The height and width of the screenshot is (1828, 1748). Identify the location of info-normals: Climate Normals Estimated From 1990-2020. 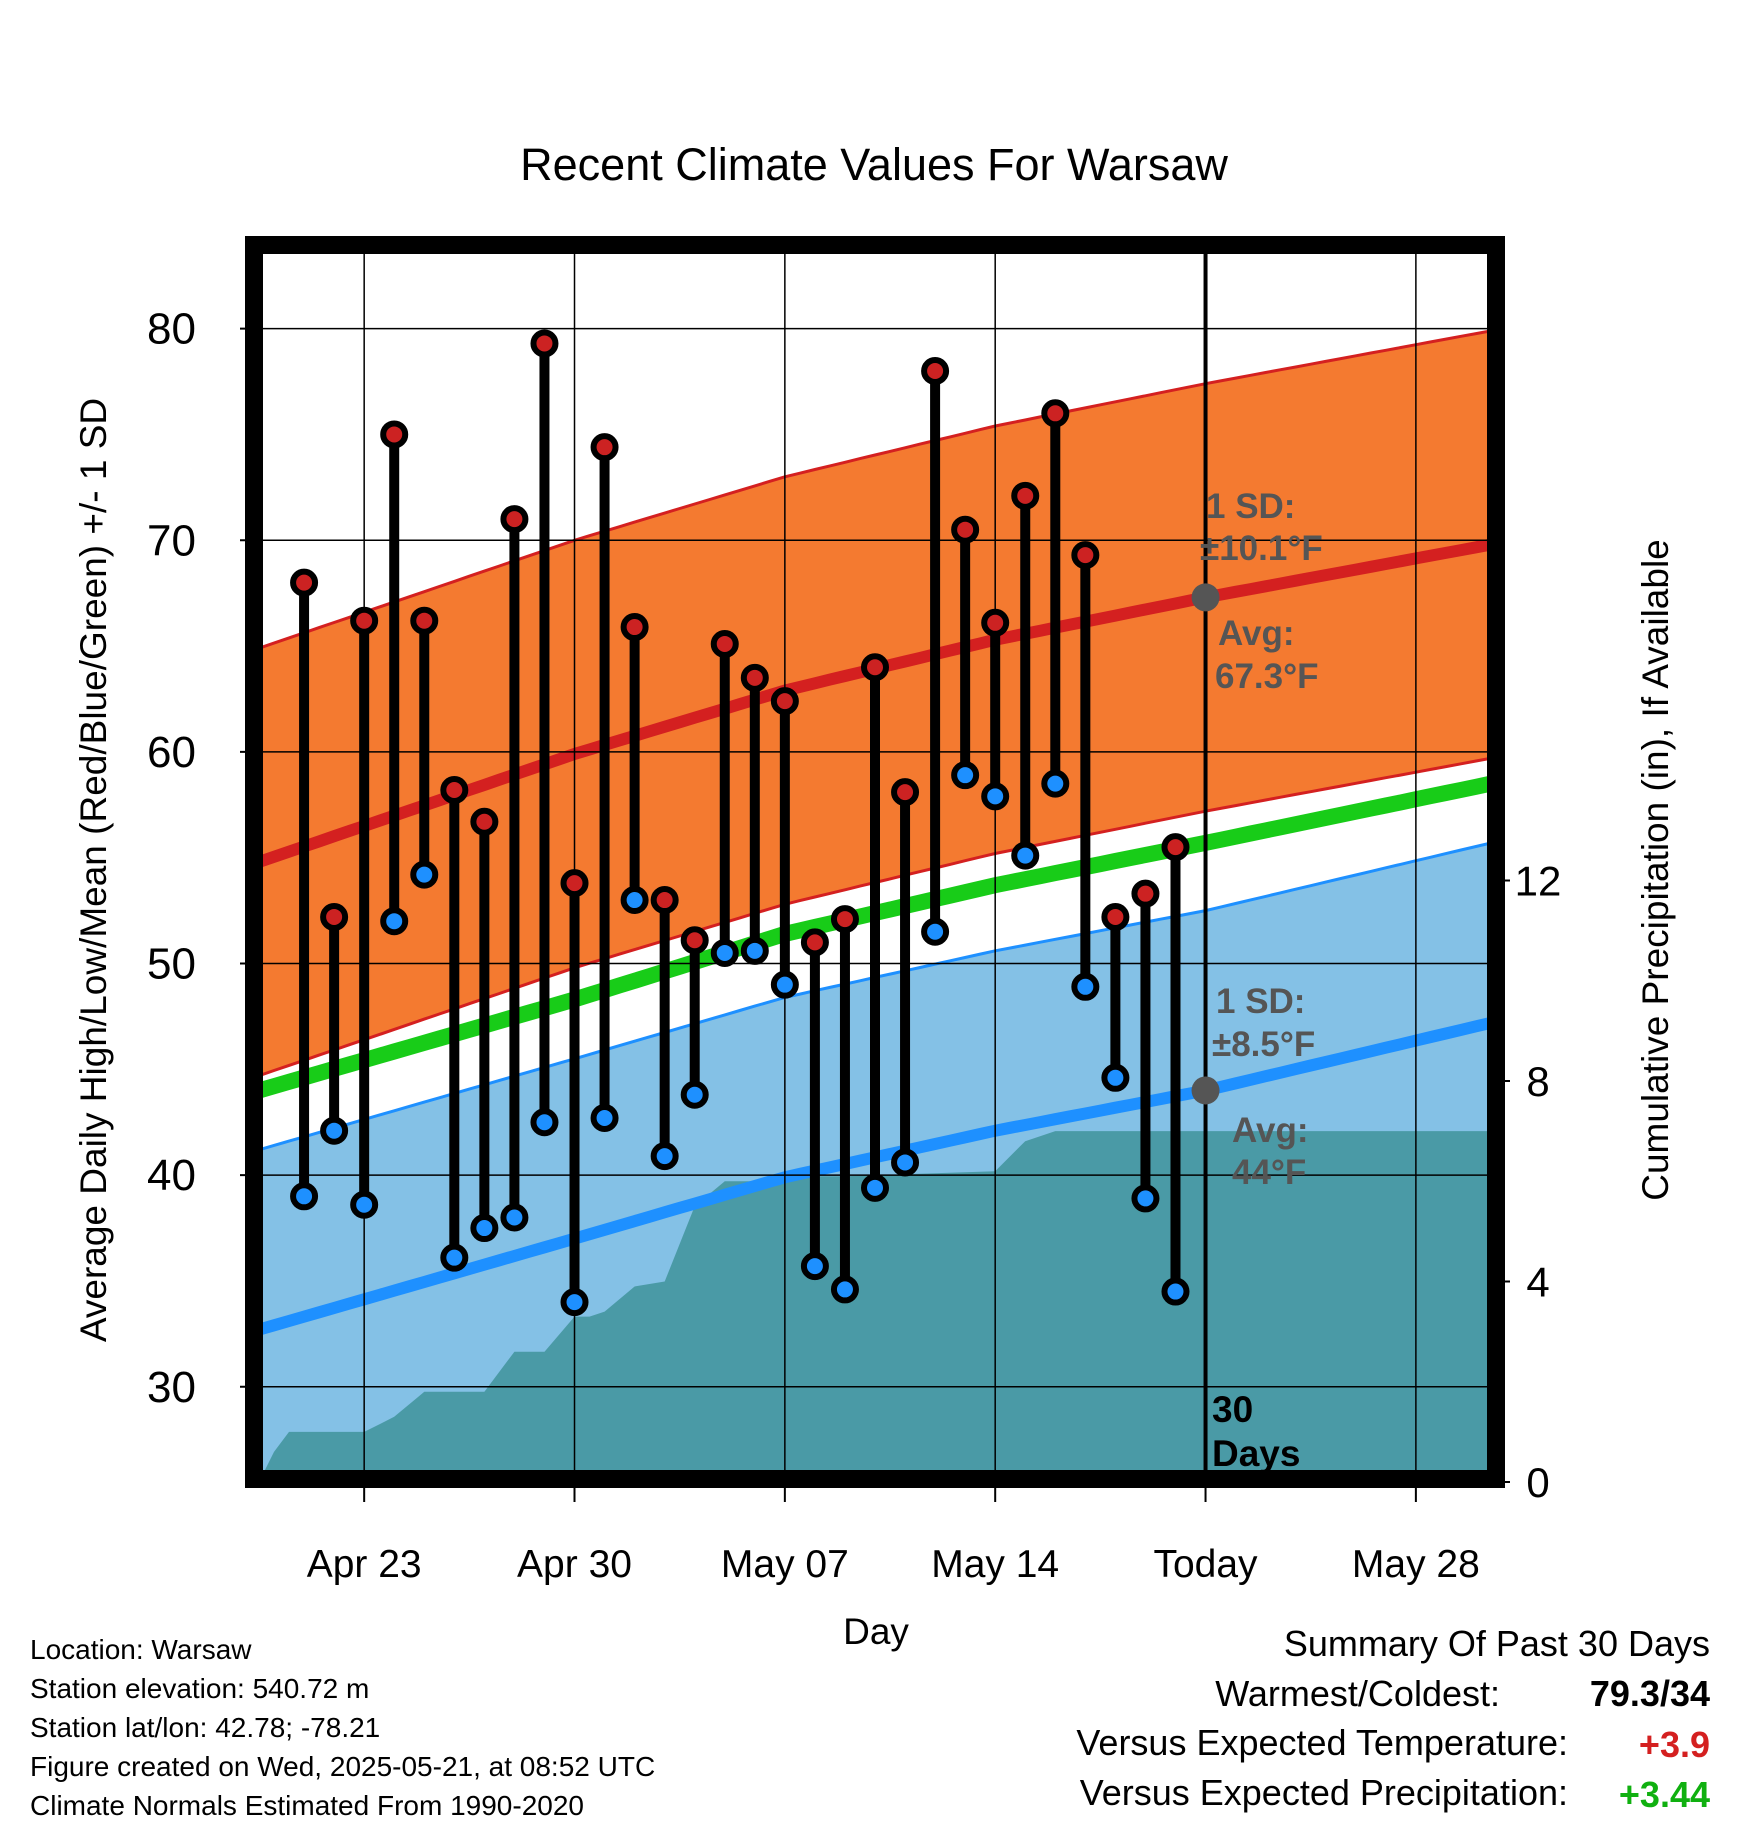
(307, 1805).